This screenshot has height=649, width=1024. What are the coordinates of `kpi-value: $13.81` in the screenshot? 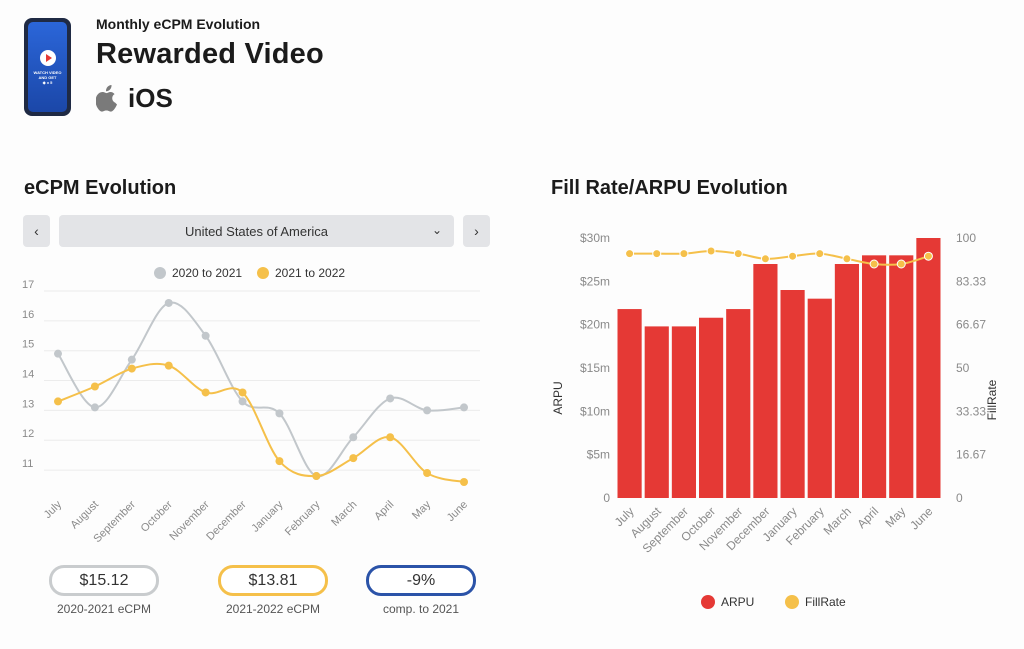 It's located at (273, 580).